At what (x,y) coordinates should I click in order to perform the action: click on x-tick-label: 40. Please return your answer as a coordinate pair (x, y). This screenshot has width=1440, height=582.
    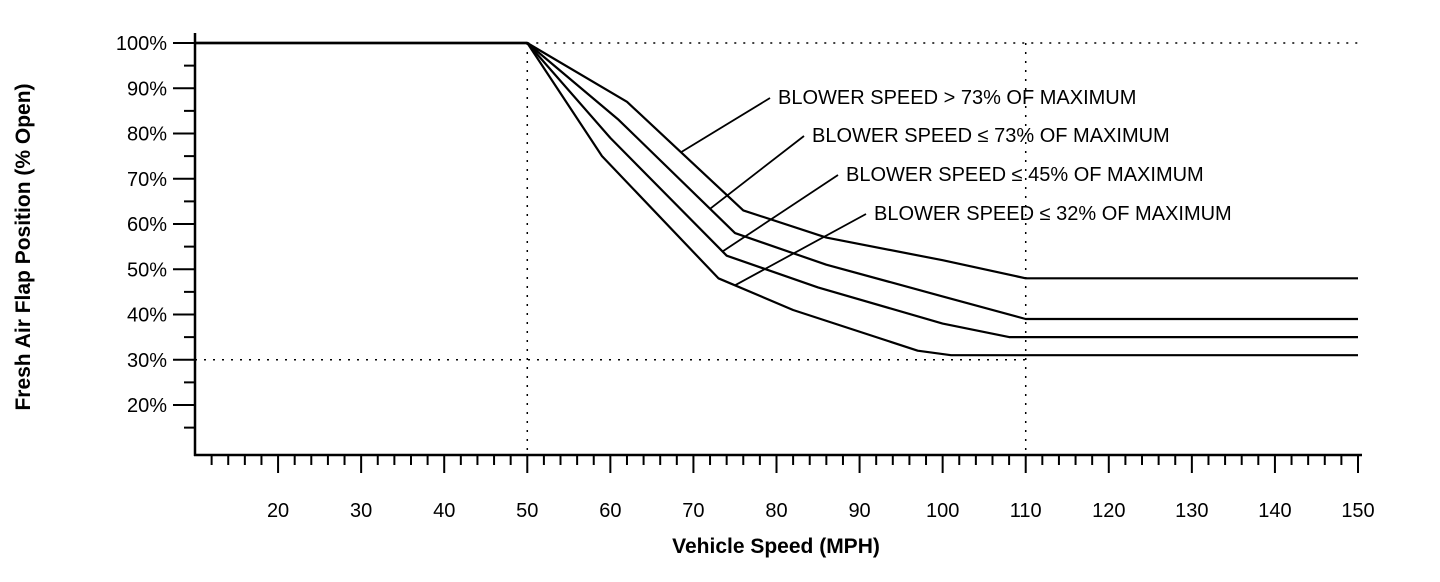
    Looking at the image, I should click on (444, 511).